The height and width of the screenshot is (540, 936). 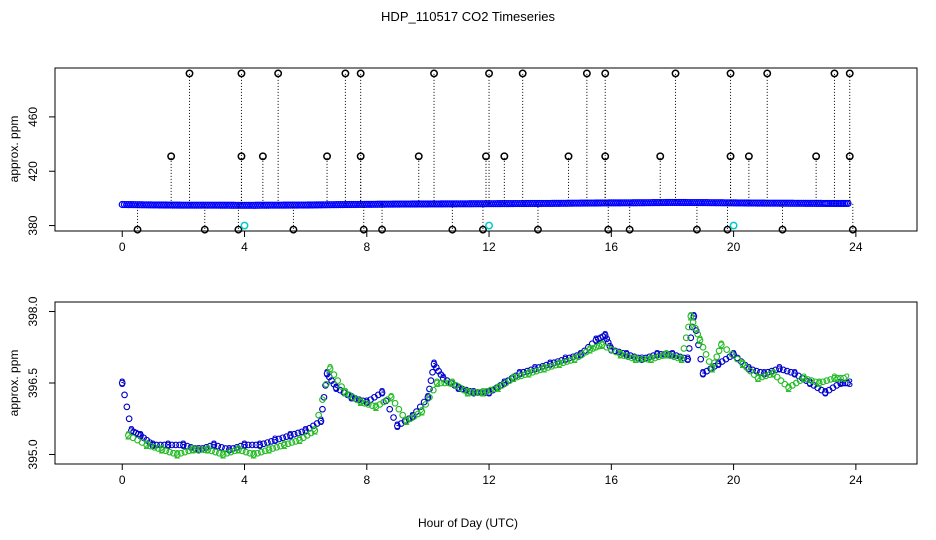 What do you see at coordinates (856, 247) in the screenshot?
I see `top-x-tick-label: 24` at bounding box center [856, 247].